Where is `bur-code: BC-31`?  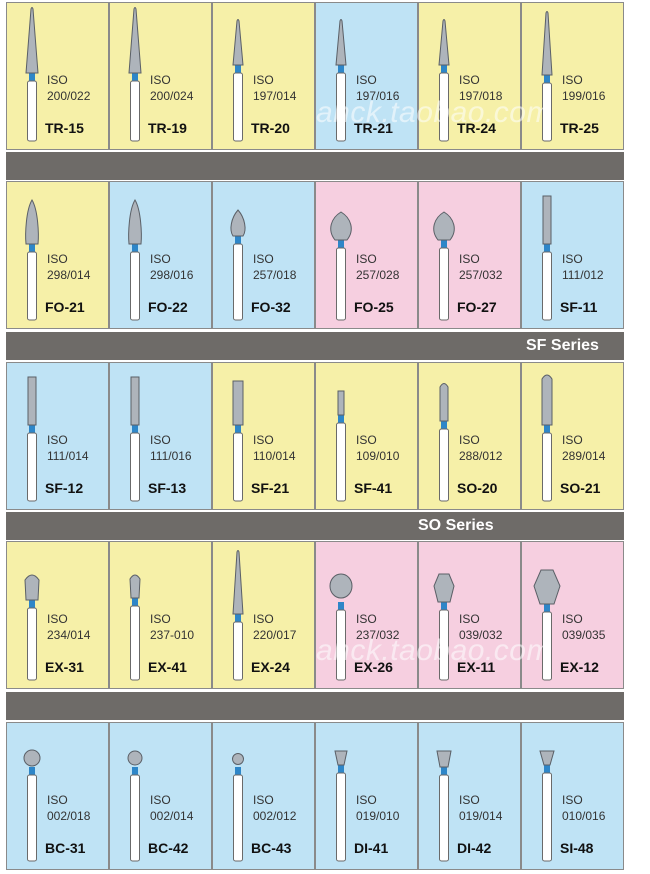 bur-code: BC-31 is located at coordinates (65, 848).